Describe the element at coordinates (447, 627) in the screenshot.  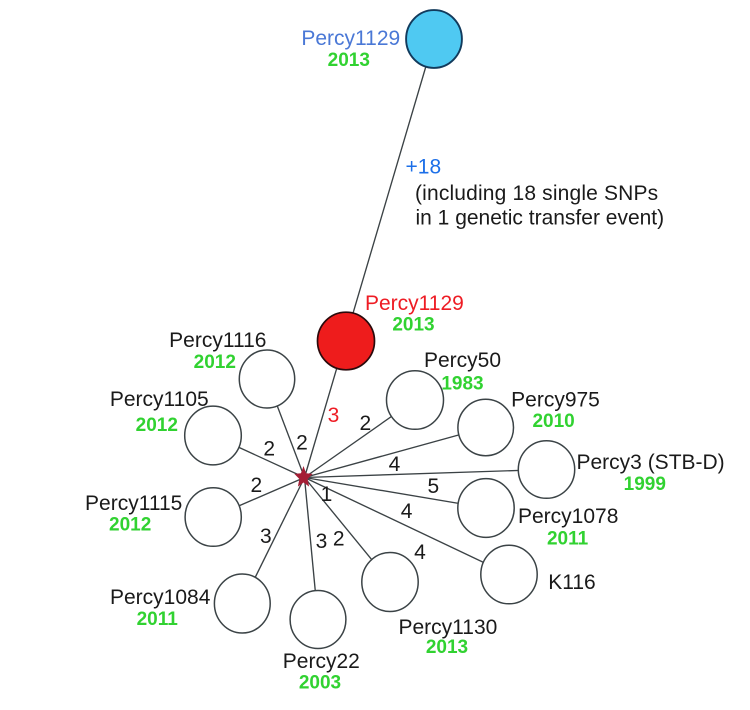
I see `svg-text: Percy1130` at that location.